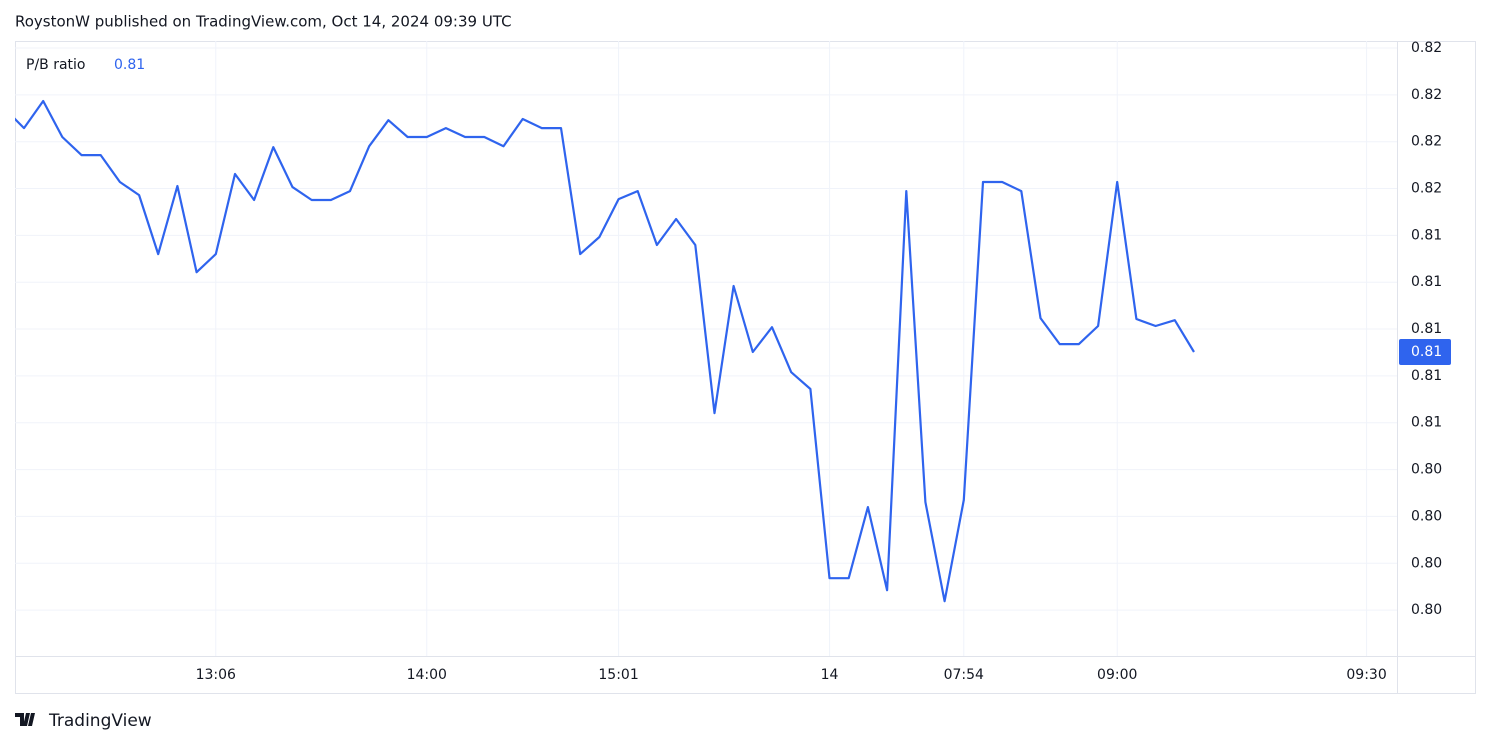 The height and width of the screenshot is (747, 1491). Describe the element at coordinates (618, 675) in the screenshot. I see `x-tick-label: 15:01` at that location.